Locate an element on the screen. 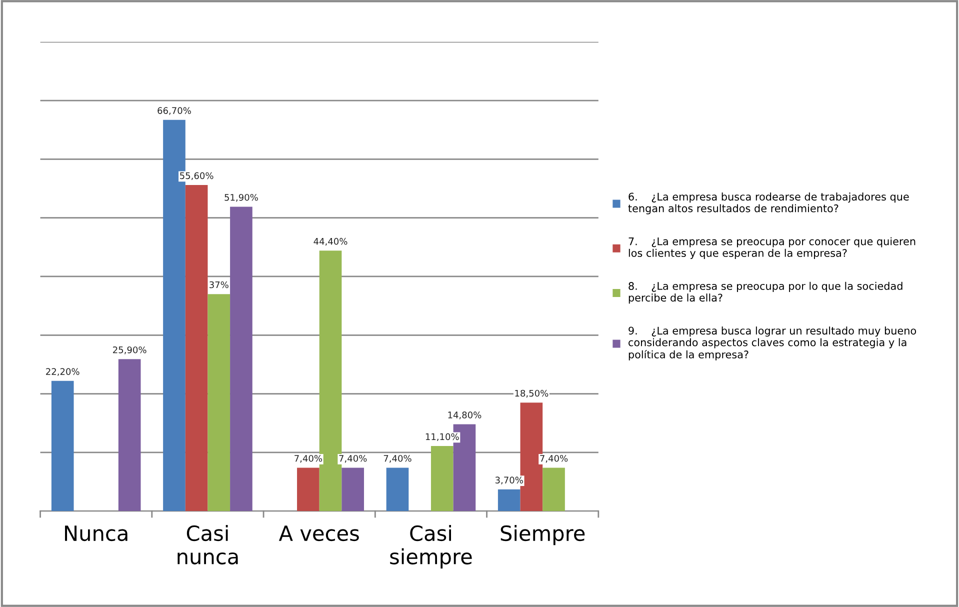 The image size is (959, 607). data-label: 51,90% is located at coordinates (241, 198).